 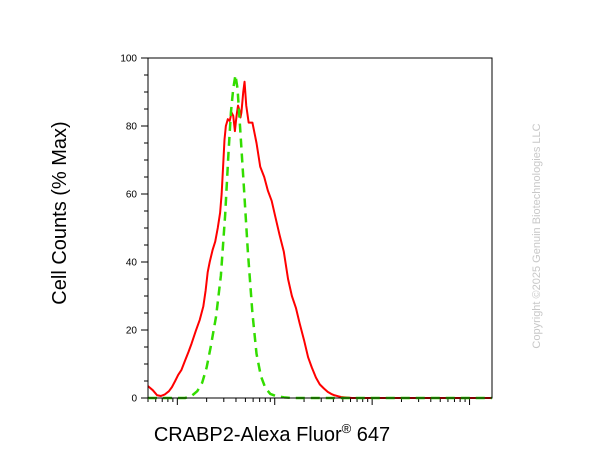 I want to click on y-tick-label: 60, so click(x=132, y=195).